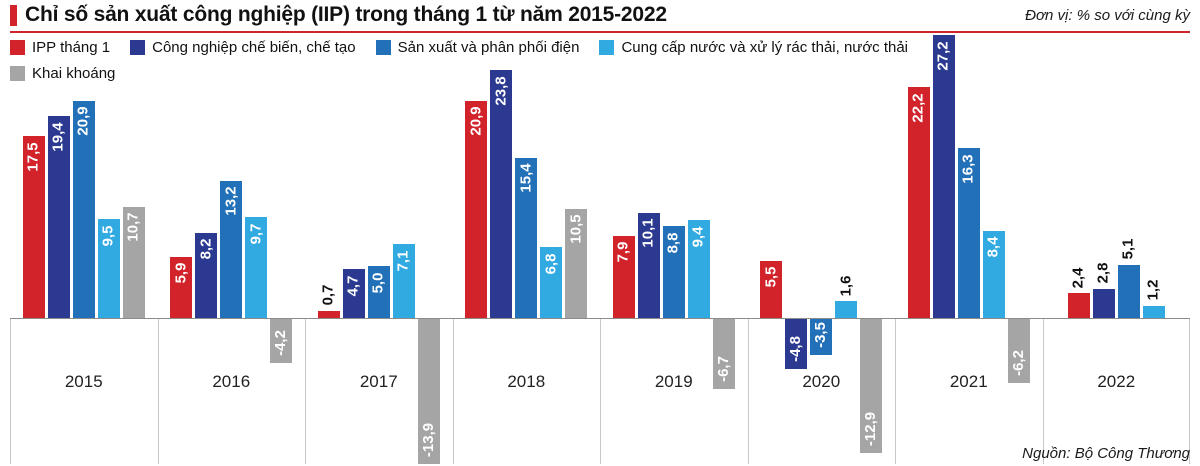  Describe the element at coordinates (918, 202) in the screenshot. I see `bar-red-2021` at that location.